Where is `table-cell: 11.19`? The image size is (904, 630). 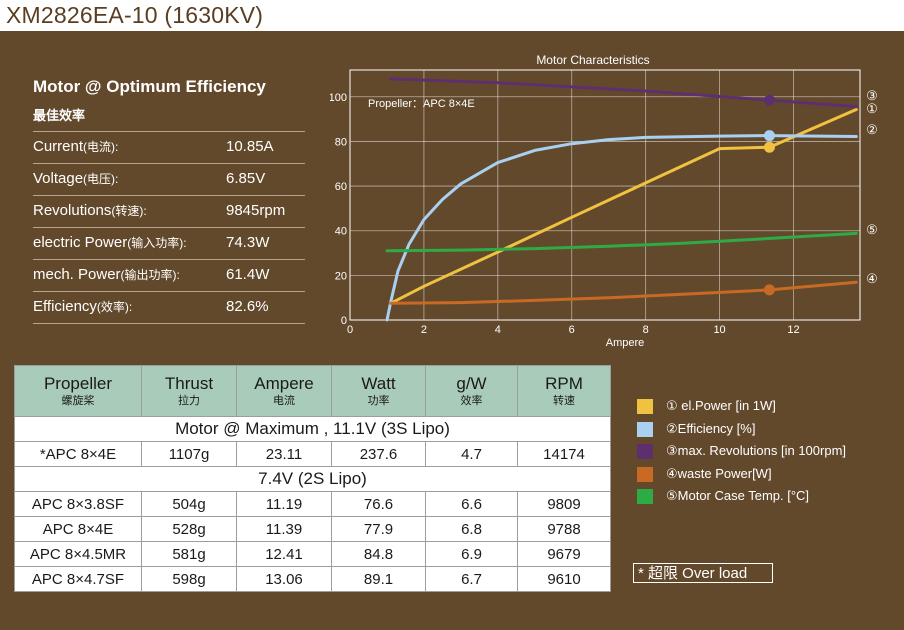
table-cell: 11.19 is located at coordinates (284, 504).